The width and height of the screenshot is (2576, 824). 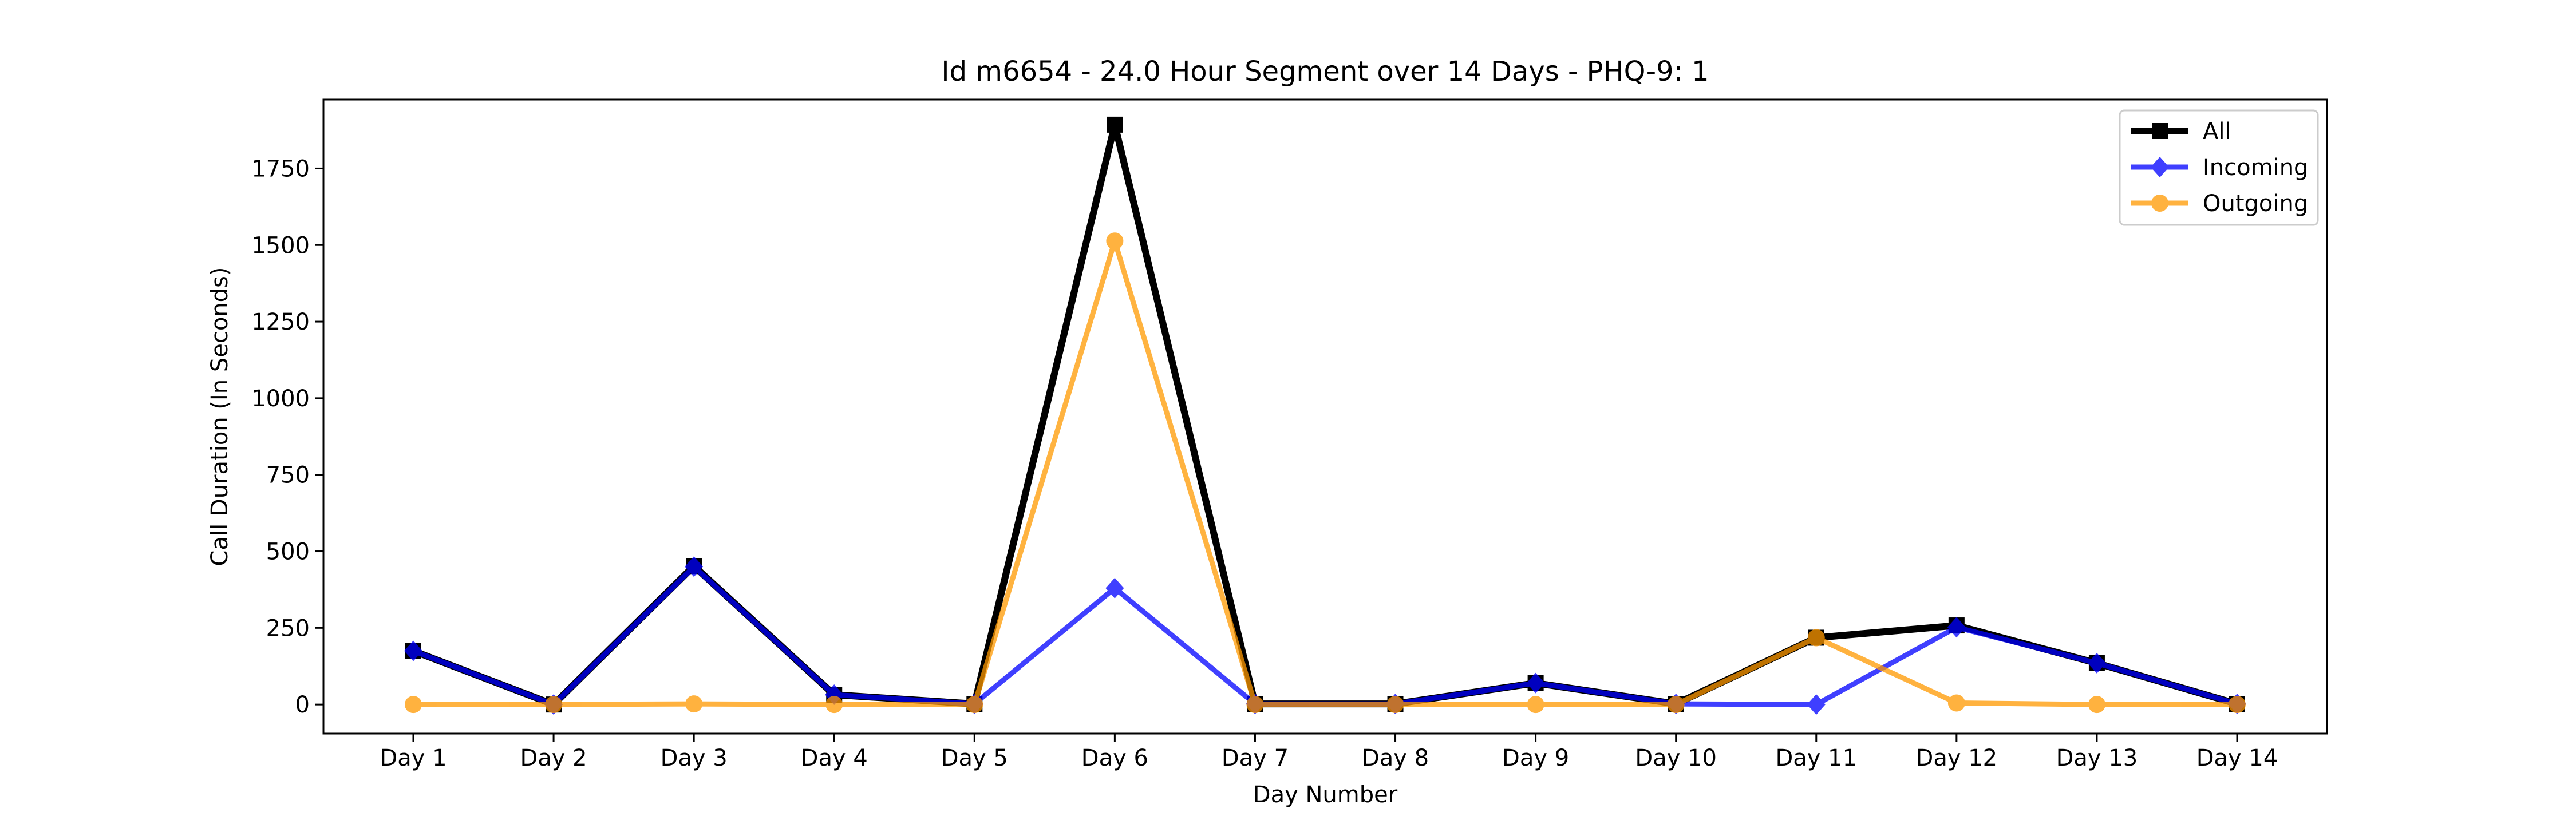 What do you see at coordinates (2217, 131) in the screenshot?
I see `legend-label-all: All` at bounding box center [2217, 131].